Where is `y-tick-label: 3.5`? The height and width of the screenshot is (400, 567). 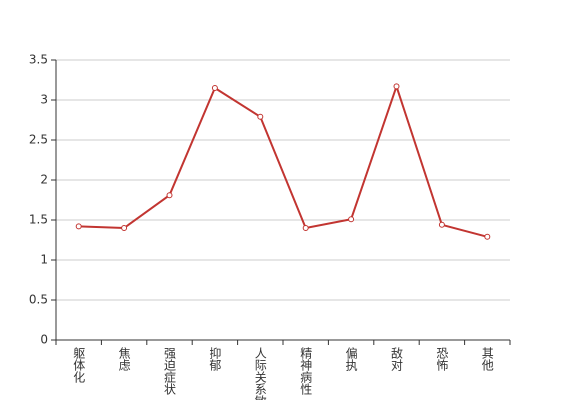 y-tick-label: 3.5 is located at coordinates (38, 60).